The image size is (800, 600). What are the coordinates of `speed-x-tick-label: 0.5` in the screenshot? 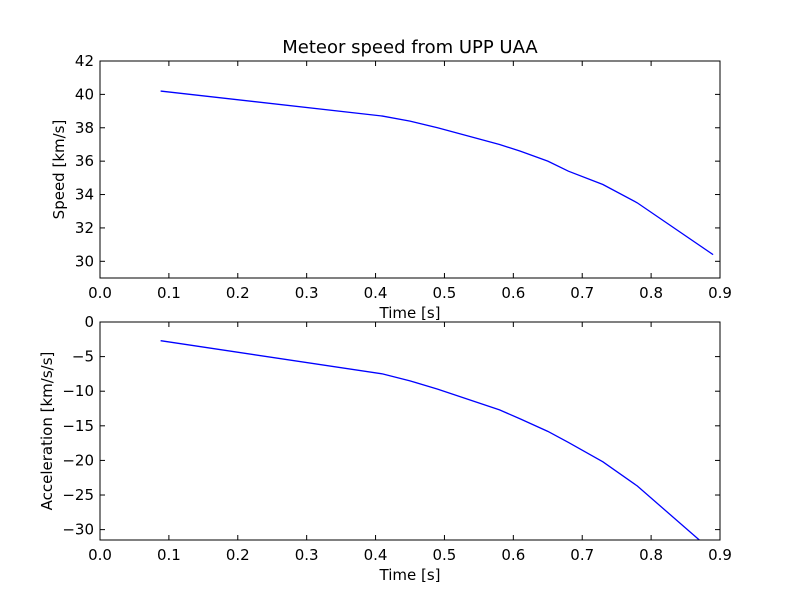 It's located at (445, 293).